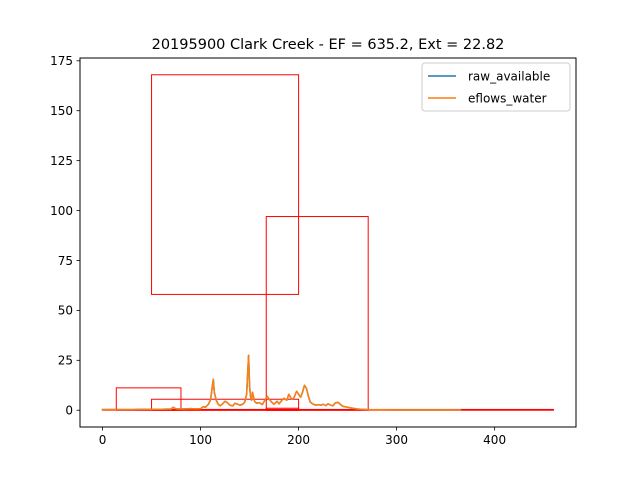 The height and width of the screenshot is (480, 640). I want to click on series-line-eflows-water, so click(281, 382).